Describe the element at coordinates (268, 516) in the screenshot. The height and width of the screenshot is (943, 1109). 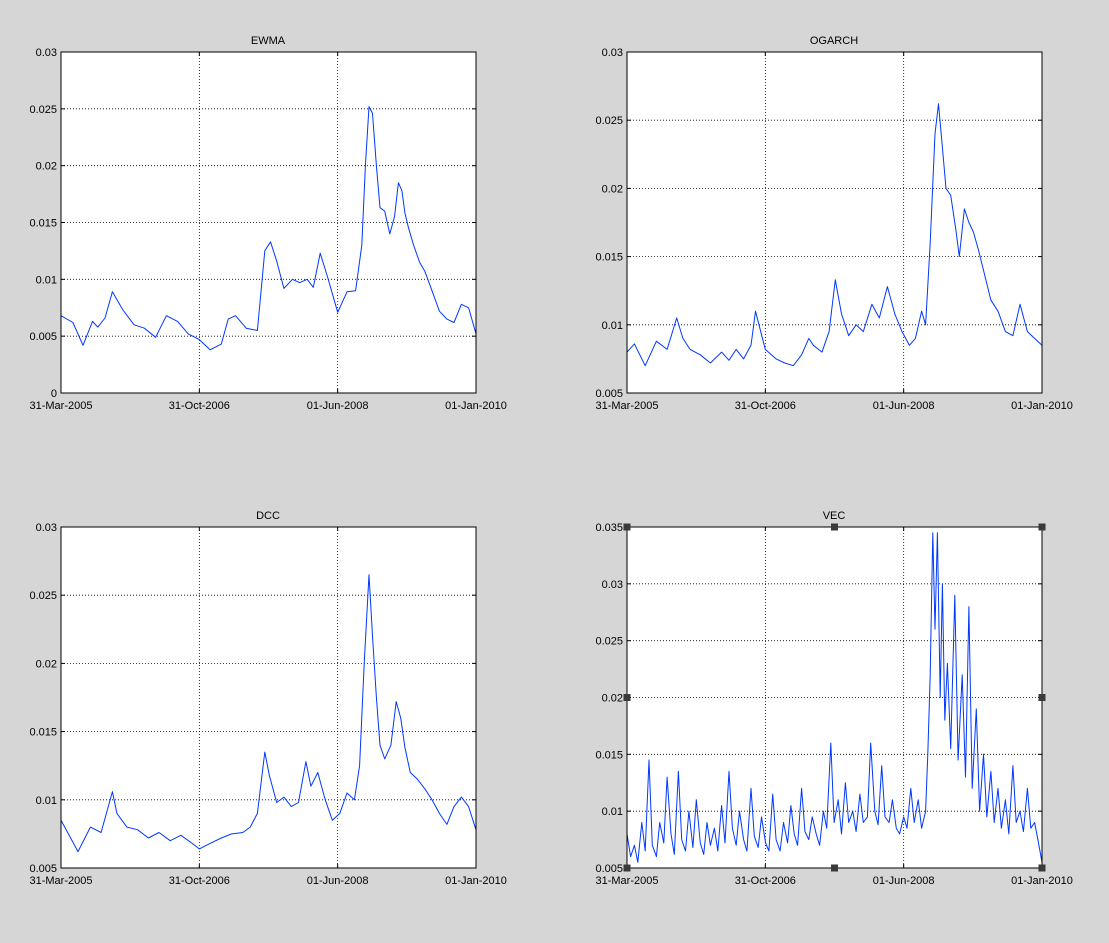
I see `subplot-title: DCC` at that location.